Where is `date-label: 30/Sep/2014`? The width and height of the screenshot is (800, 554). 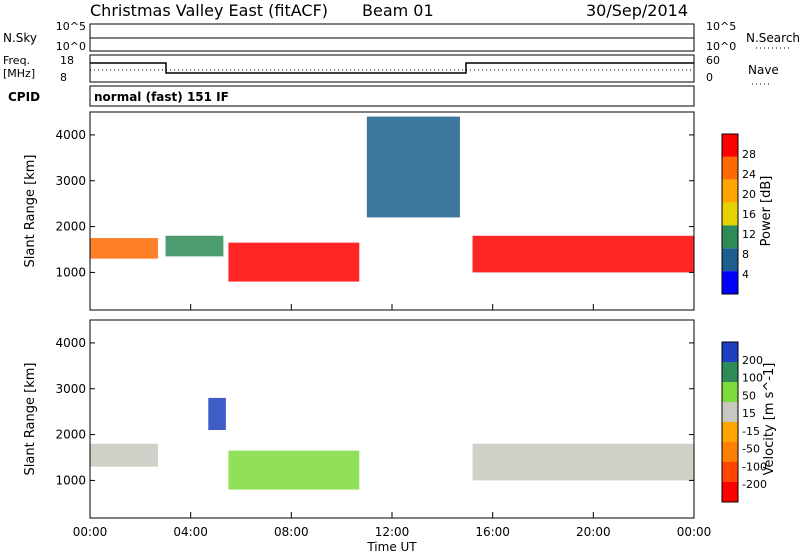 date-label: 30/Sep/2014 is located at coordinates (637, 10).